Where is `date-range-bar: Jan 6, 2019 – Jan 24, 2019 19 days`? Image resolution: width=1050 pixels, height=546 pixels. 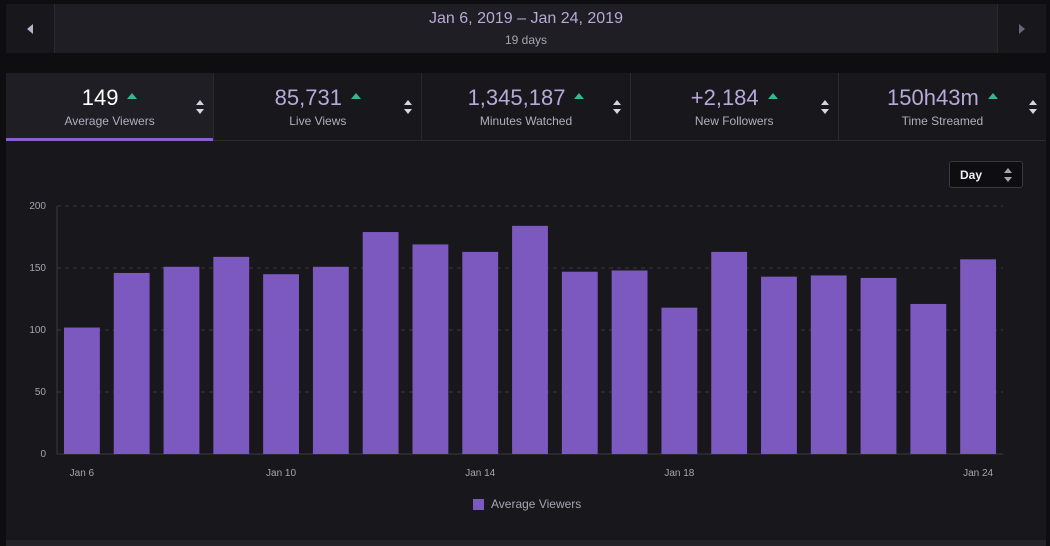 date-range-bar: Jan 6, 2019 – Jan 24, 2019 19 days is located at coordinates (526, 28).